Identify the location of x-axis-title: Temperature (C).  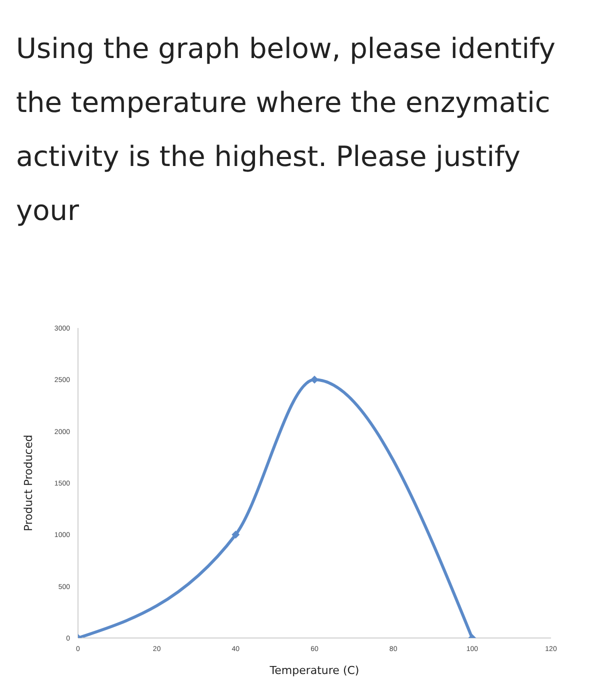
(314, 670).